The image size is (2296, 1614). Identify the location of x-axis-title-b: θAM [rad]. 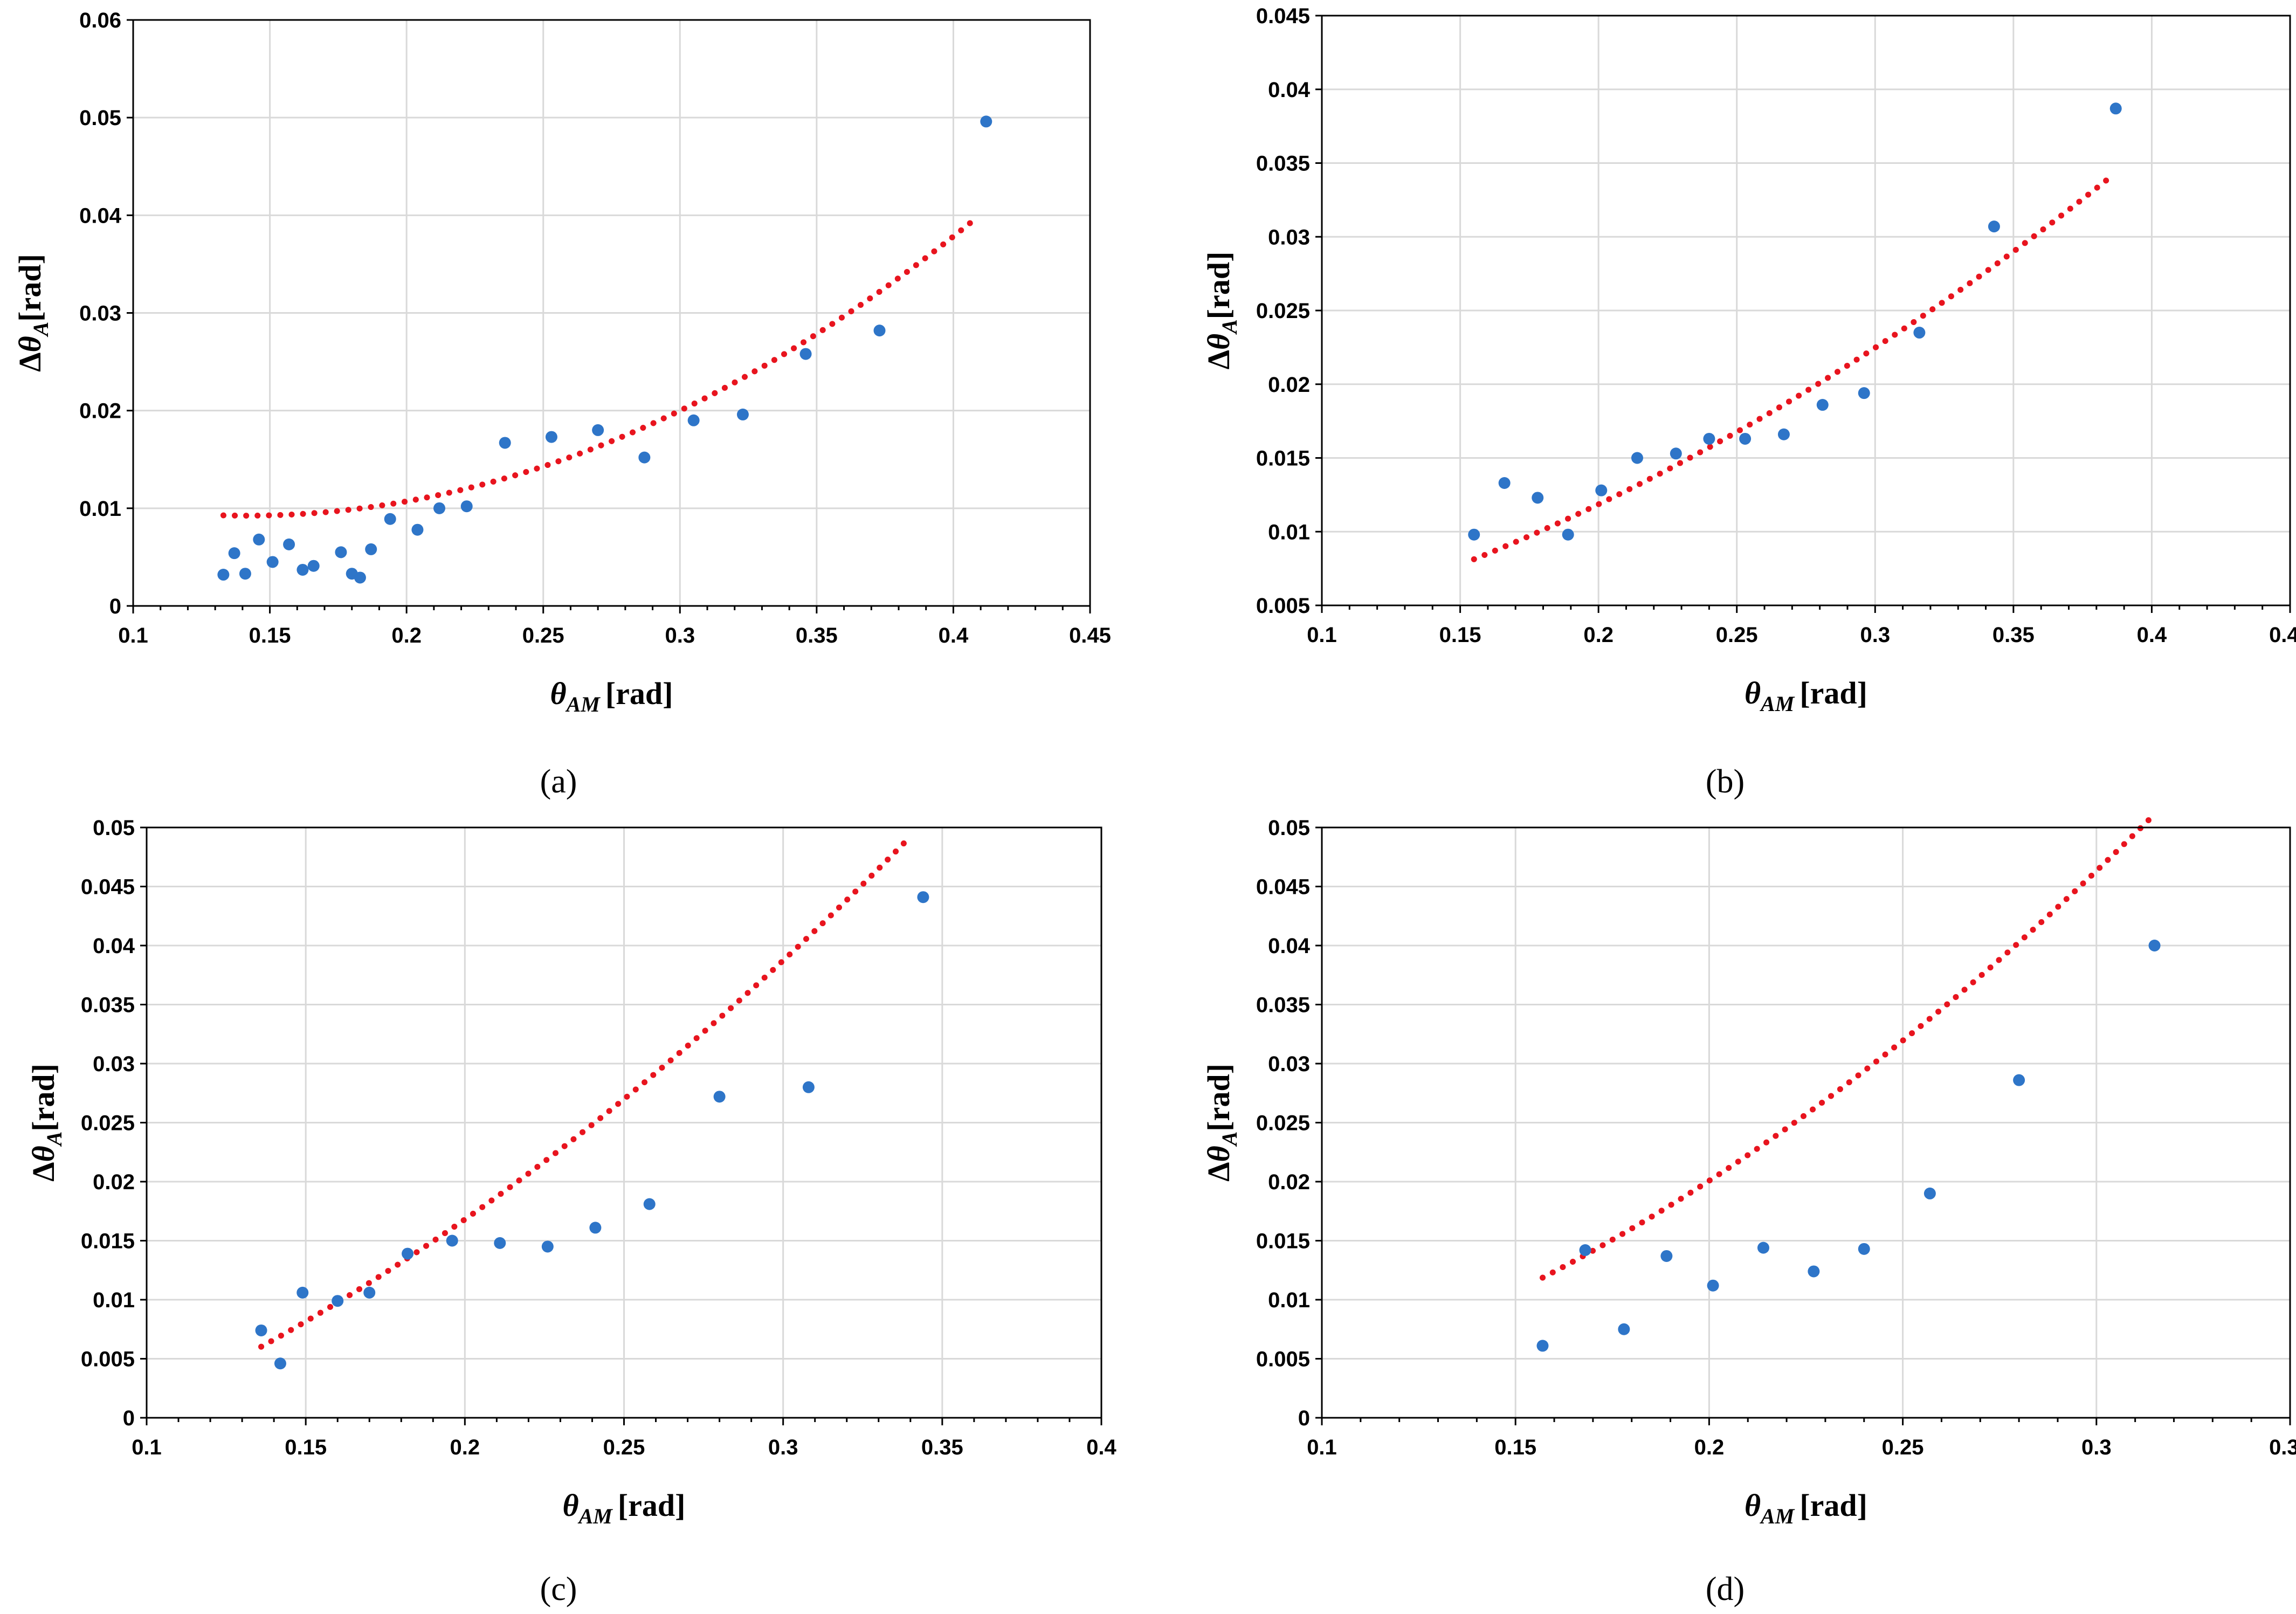
(1806, 695).